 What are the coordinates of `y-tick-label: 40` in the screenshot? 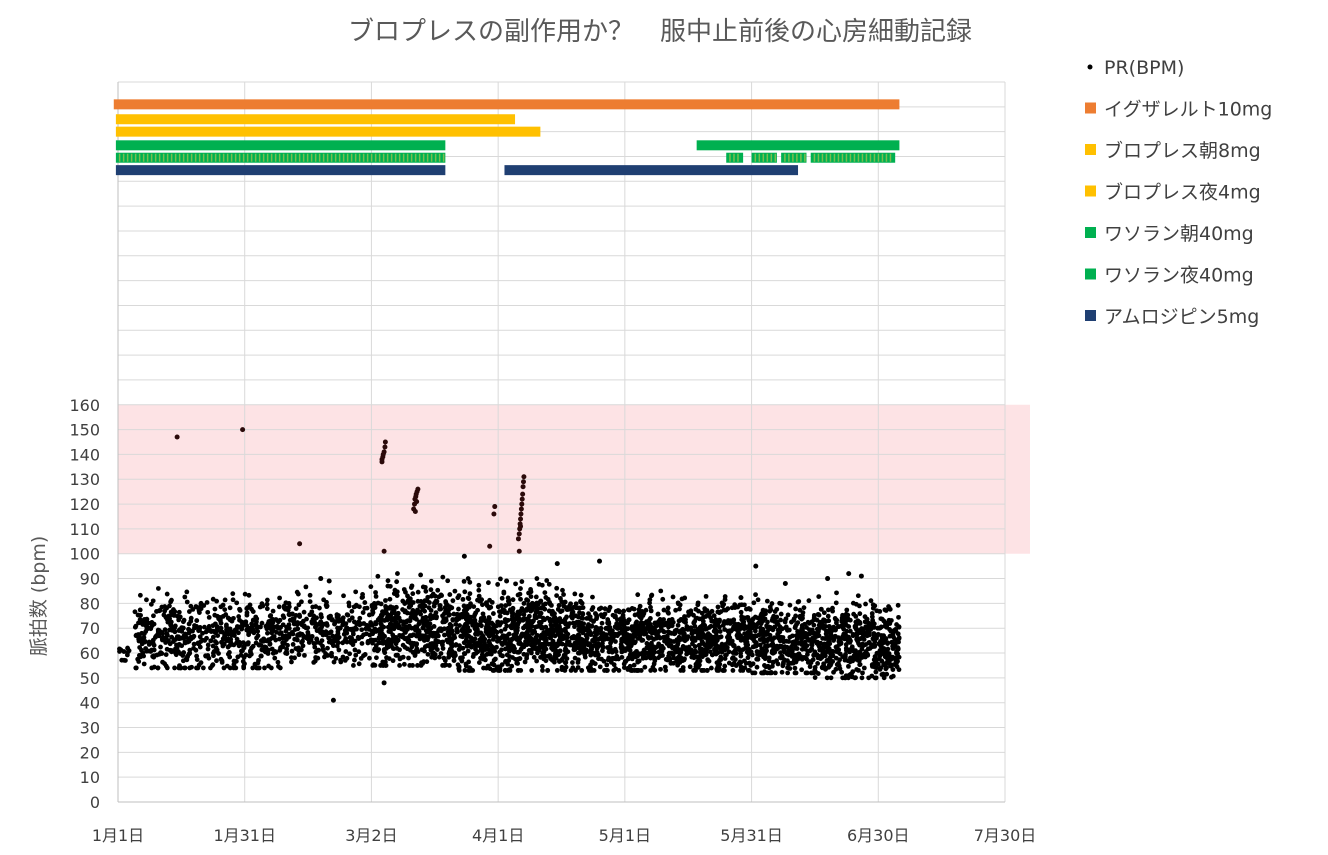 It's located at (90, 703).